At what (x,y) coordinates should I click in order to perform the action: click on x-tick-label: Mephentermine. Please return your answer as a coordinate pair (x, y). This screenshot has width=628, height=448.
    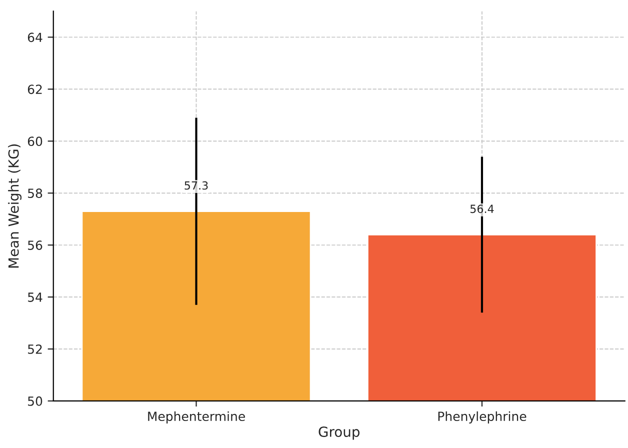
    Looking at the image, I should click on (196, 417).